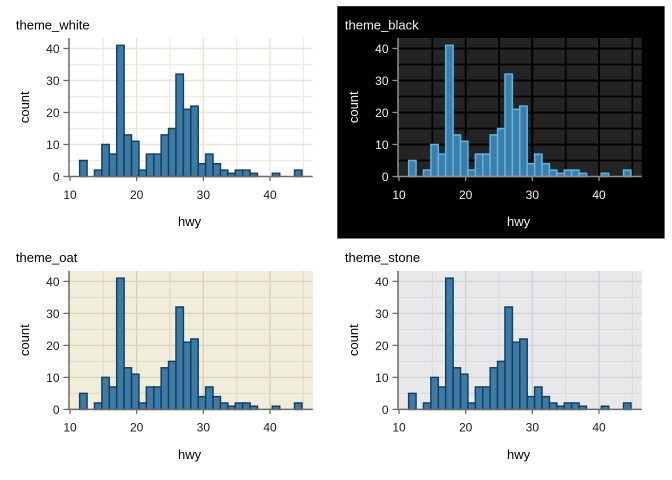 This screenshot has width=672, height=480. I want to click on svg-text: theme_white, so click(53, 24).